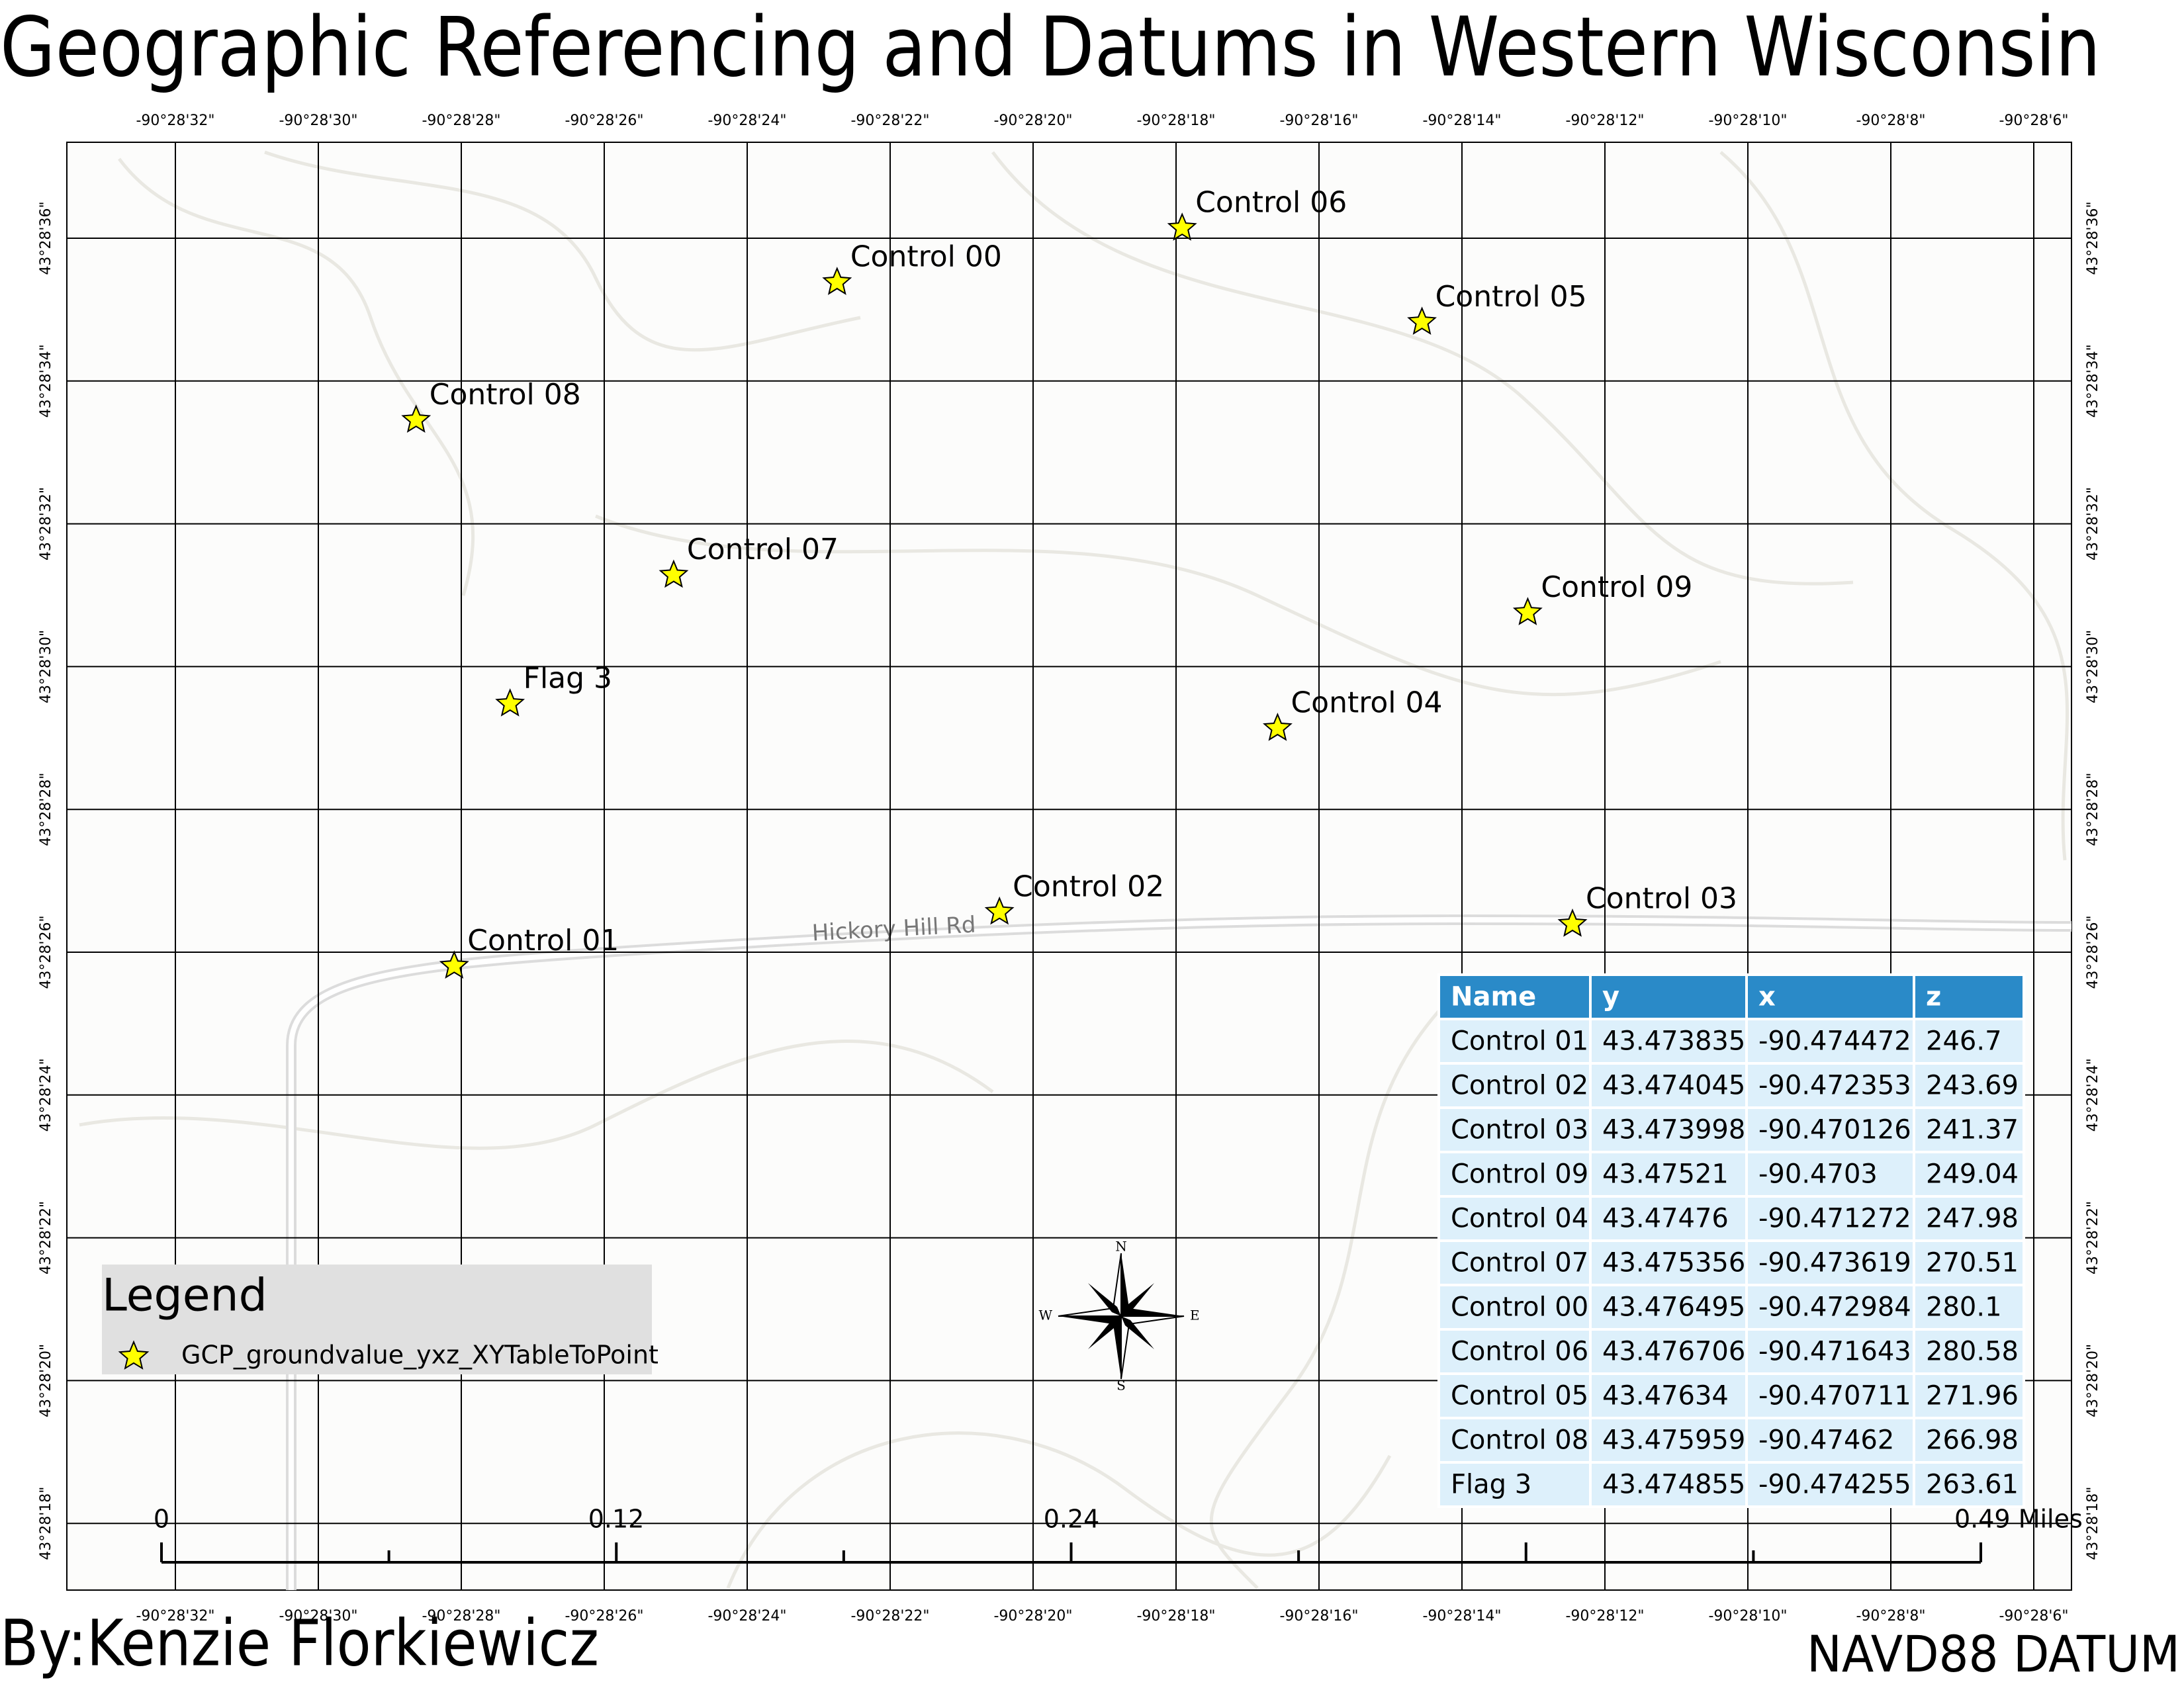 The height and width of the screenshot is (1690, 2184). I want to click on legend-title: Legend, so click(184, 1296).